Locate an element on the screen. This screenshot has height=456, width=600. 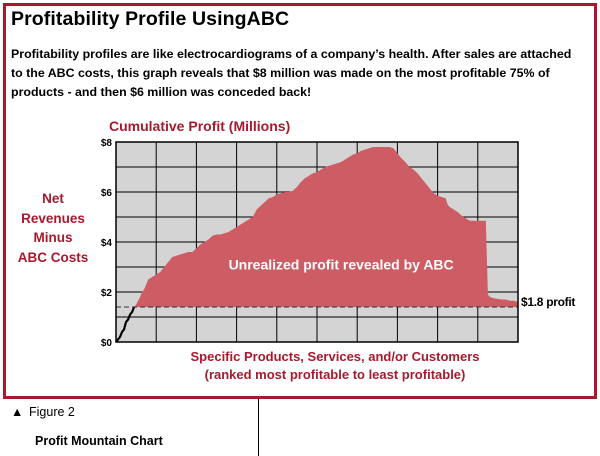
column-divider is located at coordinates (258, 426).